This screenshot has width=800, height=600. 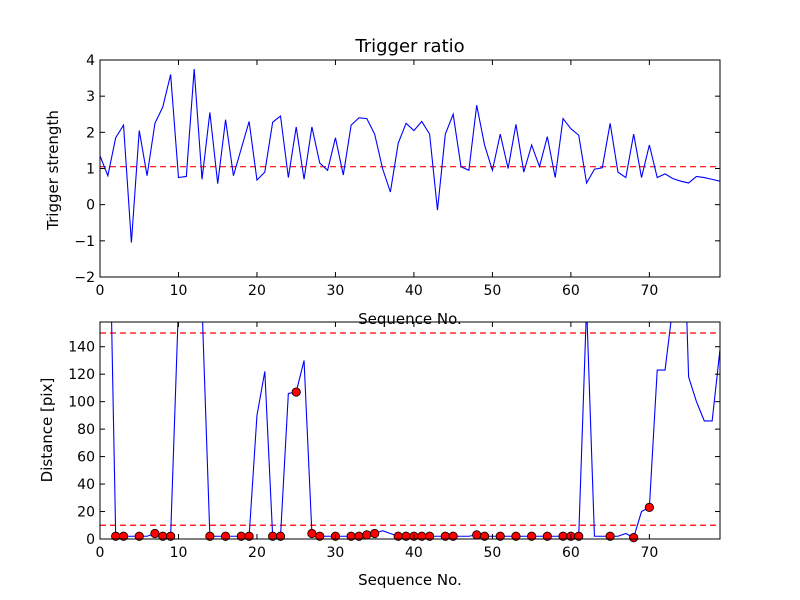 What do you see at coordinates (90, 133) in the screenshot?
I see `y-tick-label: 2` at bounding box center [90, 133].